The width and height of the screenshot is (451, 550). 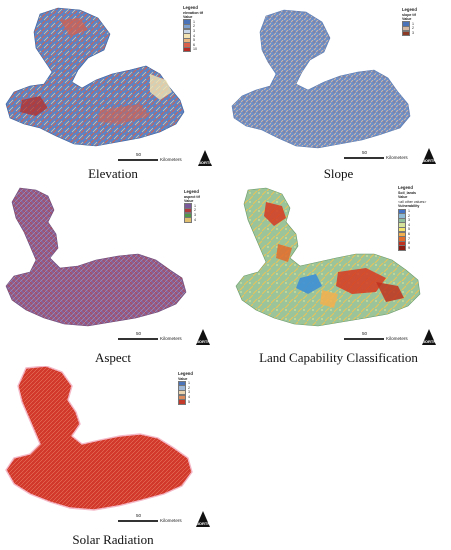 I want to click on legend-item: 9, so click(x=418, y=248).